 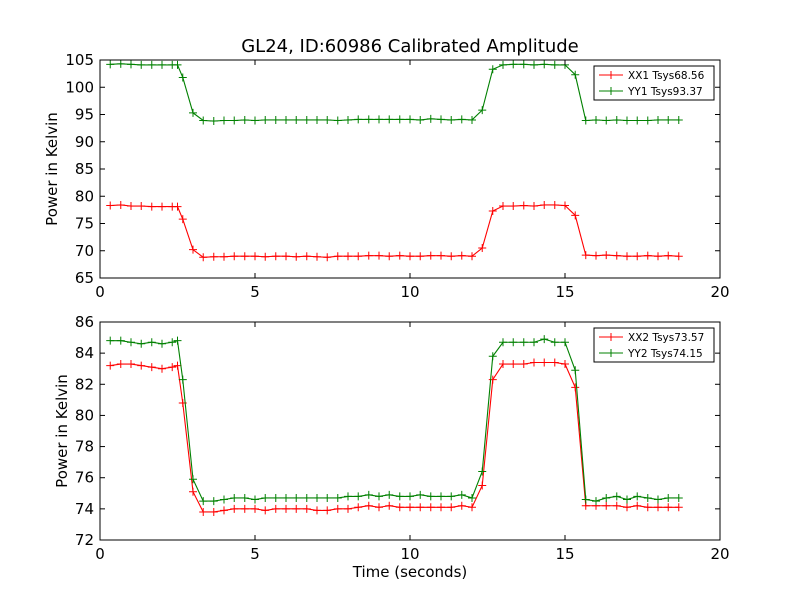 What do you see at coordinates (666, 76) in the screenshot?
I see `legend-entry-label: XX1 Tsys68.56` at bounding box center [666, 76].